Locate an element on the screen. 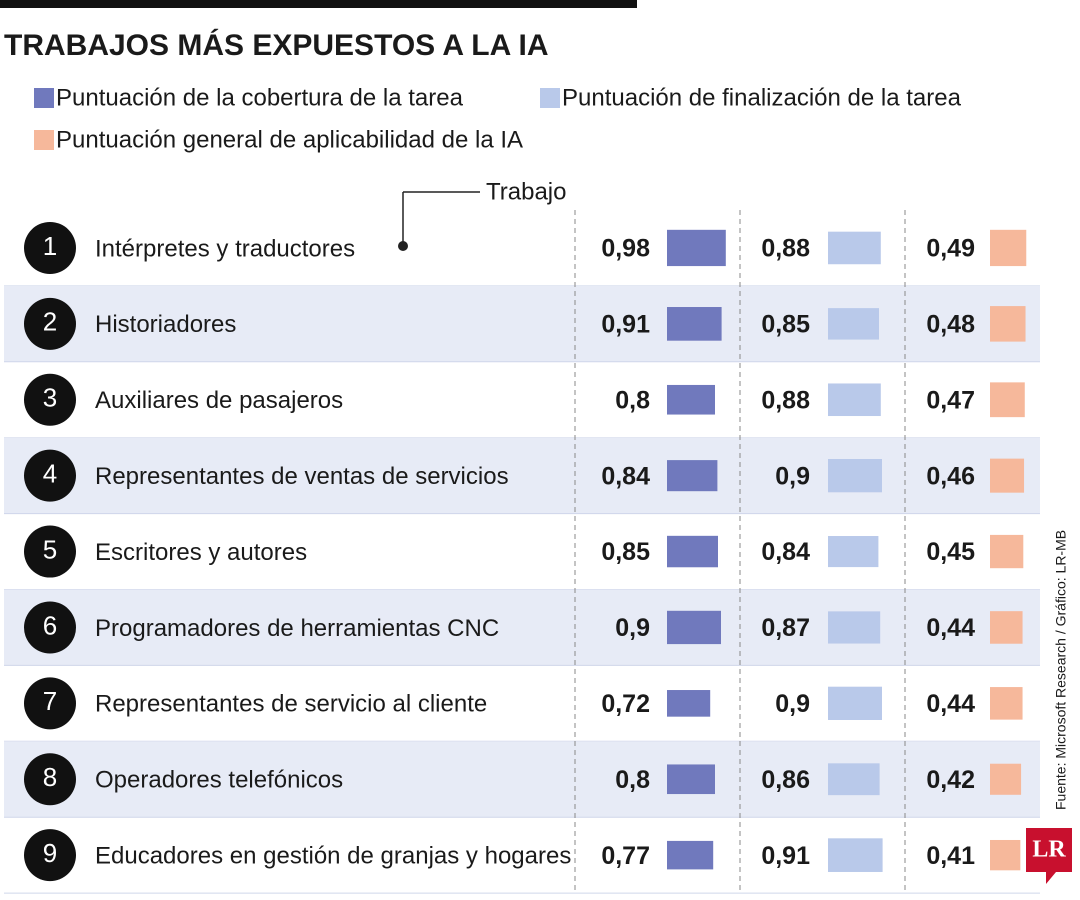 This screenshot has width=1080, height=900. logo-tail is located at coordinates (1051, 878).